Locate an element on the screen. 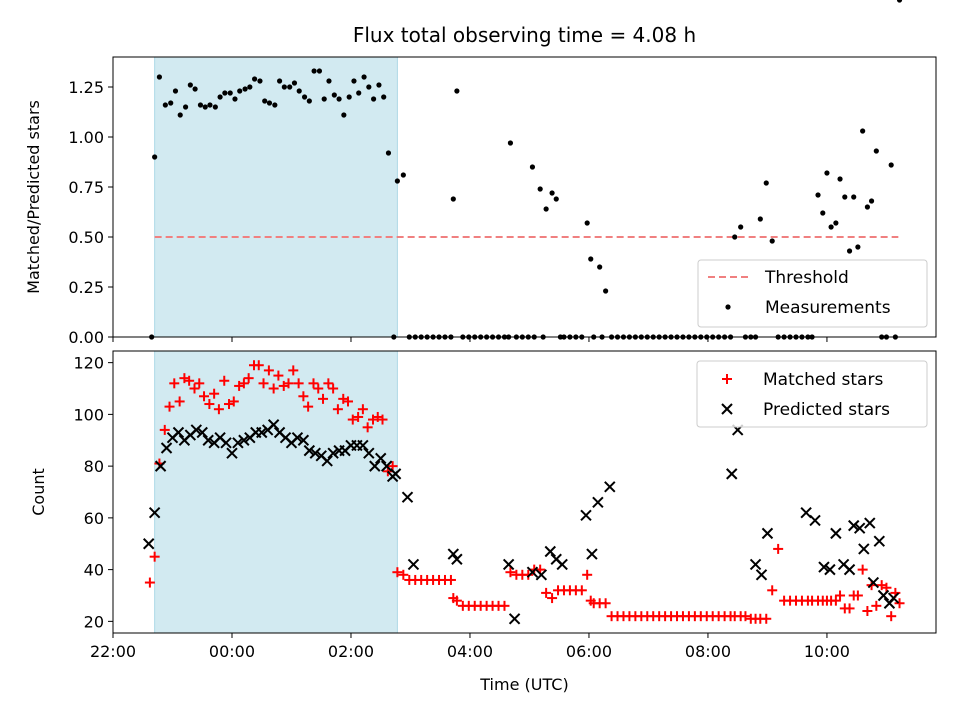 The image size is (960, 720). count-y-axis-label: Count is located at coordinates (38, 492).